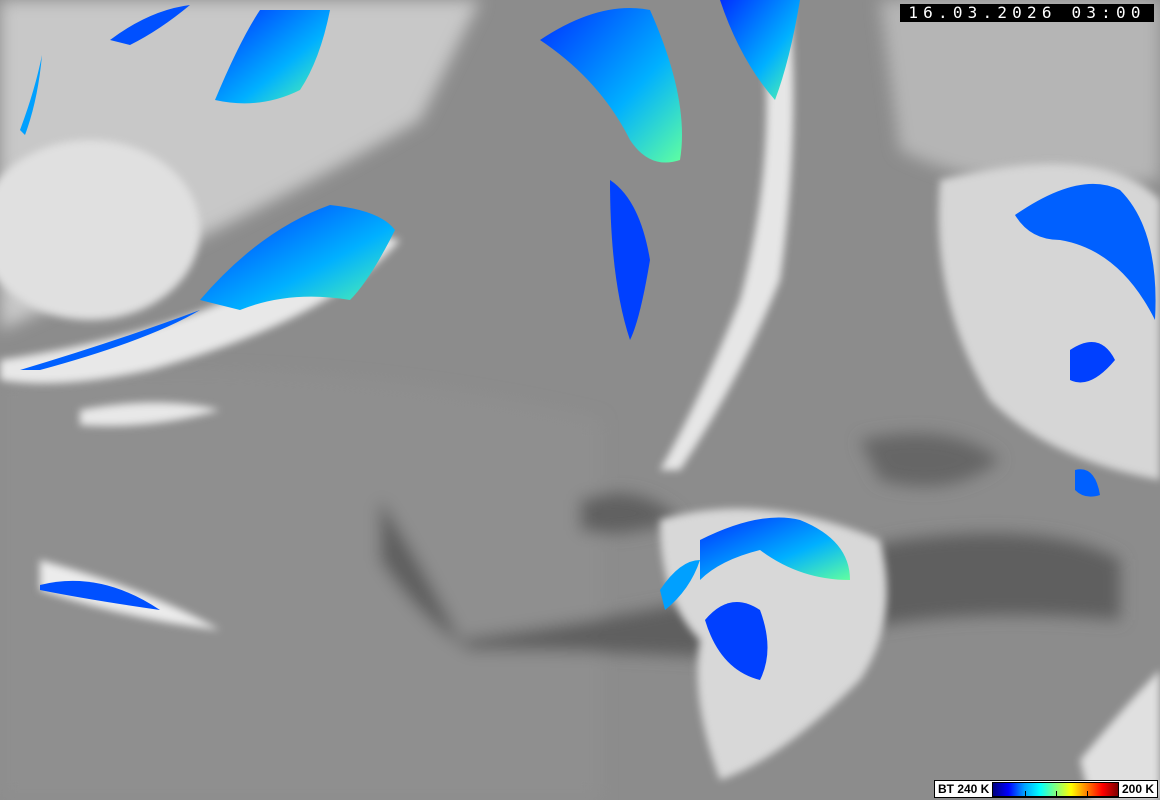 Image resolution: width=1160 pixels, height=800 pixels. What do you see at coordinates (1027, 13) in the screenshot?
I see `timestamp-label: 16.03.2026 03:00` at bounding box center [1027, 13].